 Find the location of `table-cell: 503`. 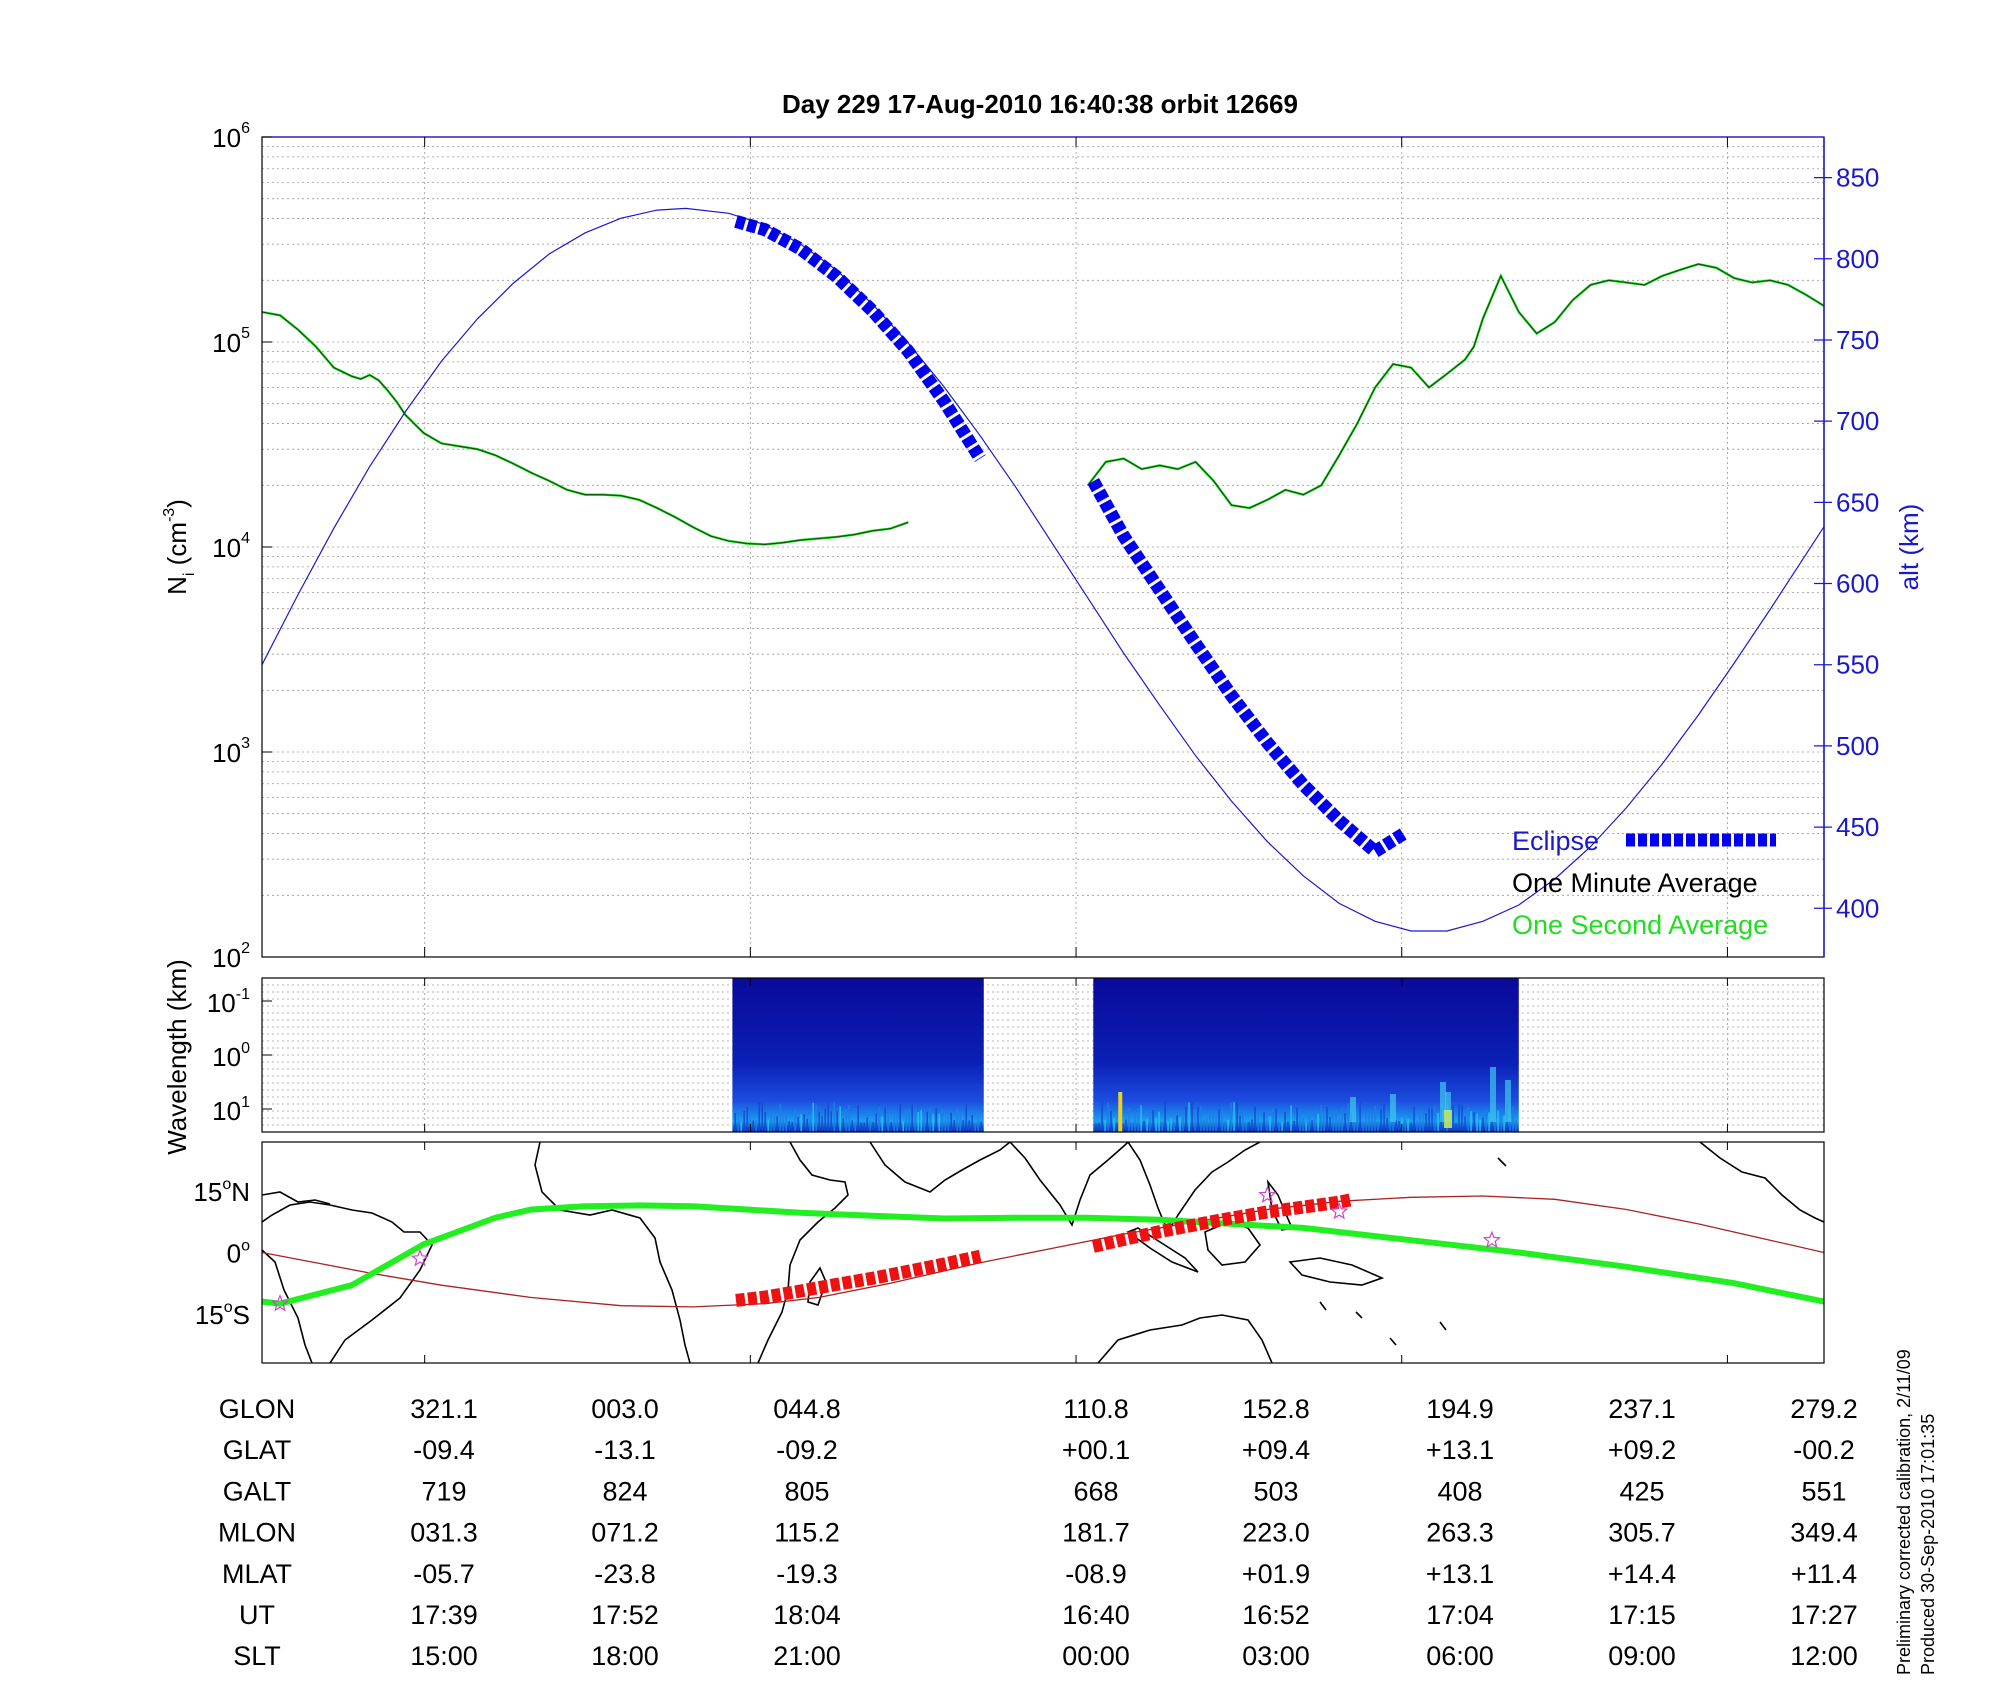

table-cell: 503 is located at coordinates (1275, 1491).